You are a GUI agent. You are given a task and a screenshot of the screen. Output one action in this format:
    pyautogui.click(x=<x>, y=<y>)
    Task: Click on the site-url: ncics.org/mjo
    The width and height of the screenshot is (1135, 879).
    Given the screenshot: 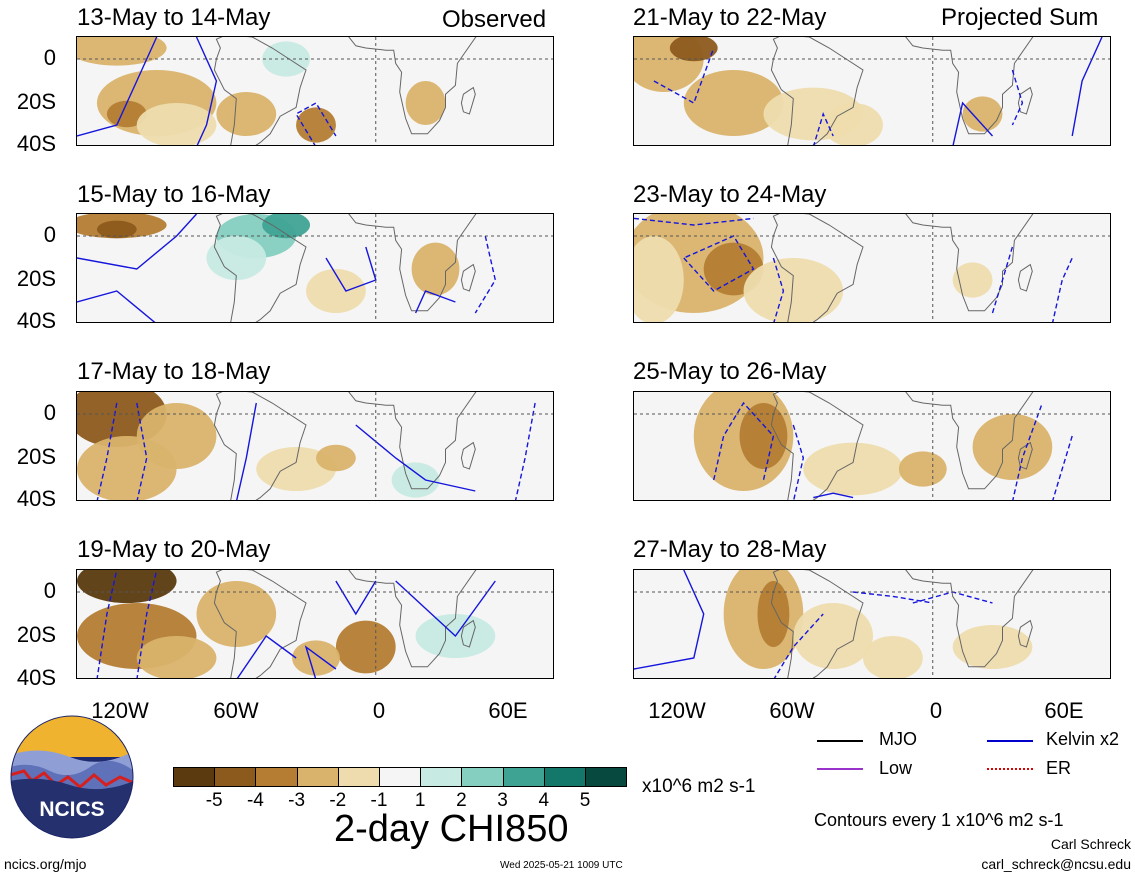 What is the action you would take?
    pyautogui.click(x=45, y=864)
    